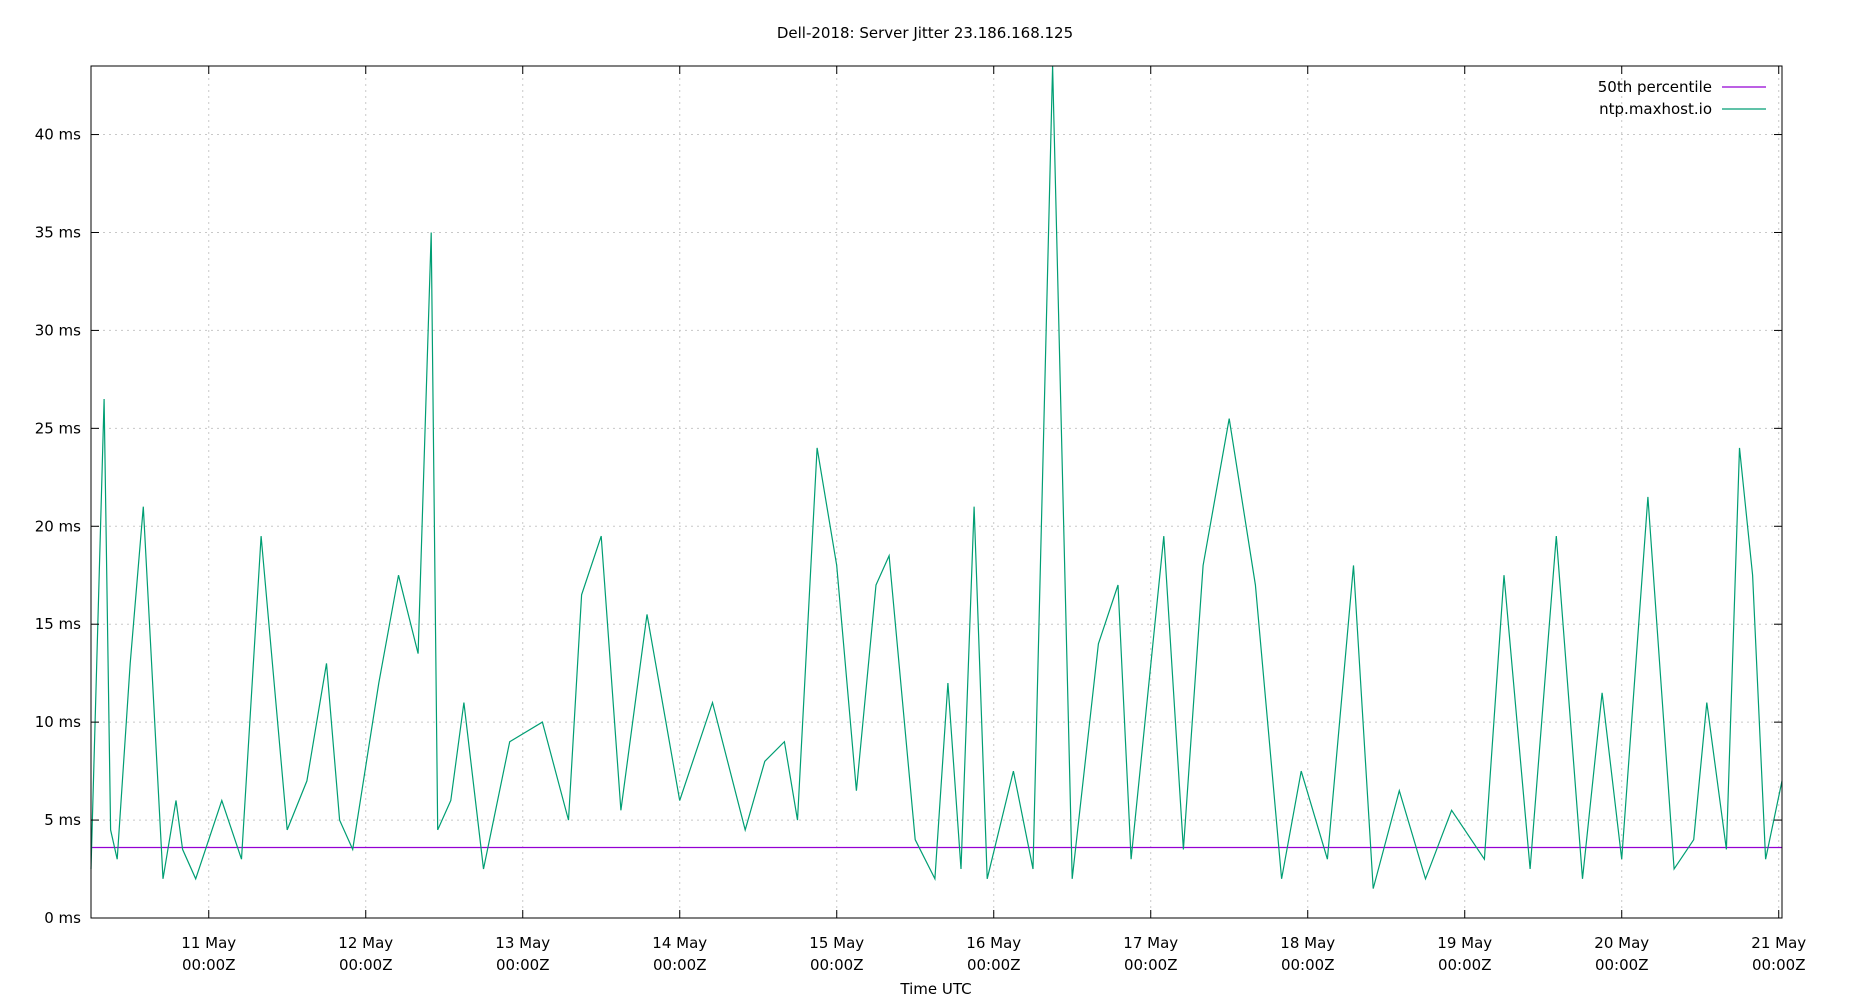 Image resolution: width=1850 pixels, height=1000 pixels. Describe the element at coordinates (925, 33) in the screenshot. I see `chart-title: Dell-2018: Server Jitter 23.186.168.125` at that location.